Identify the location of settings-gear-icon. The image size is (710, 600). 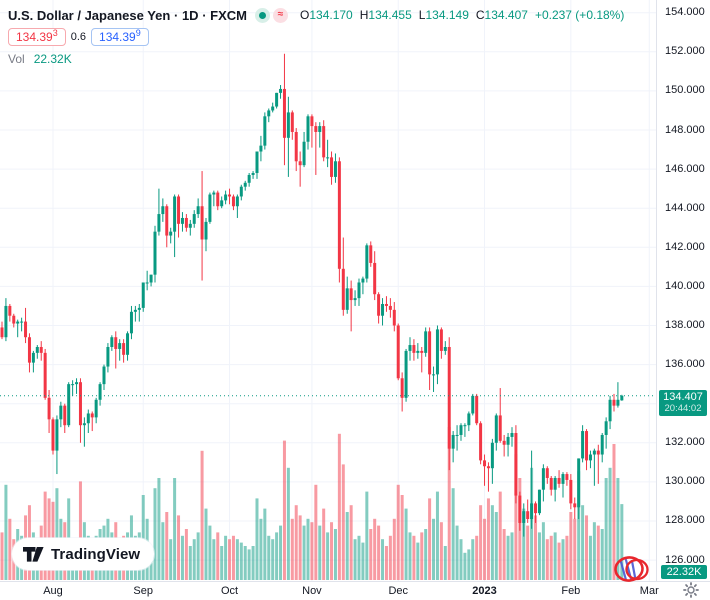
(691, 590).